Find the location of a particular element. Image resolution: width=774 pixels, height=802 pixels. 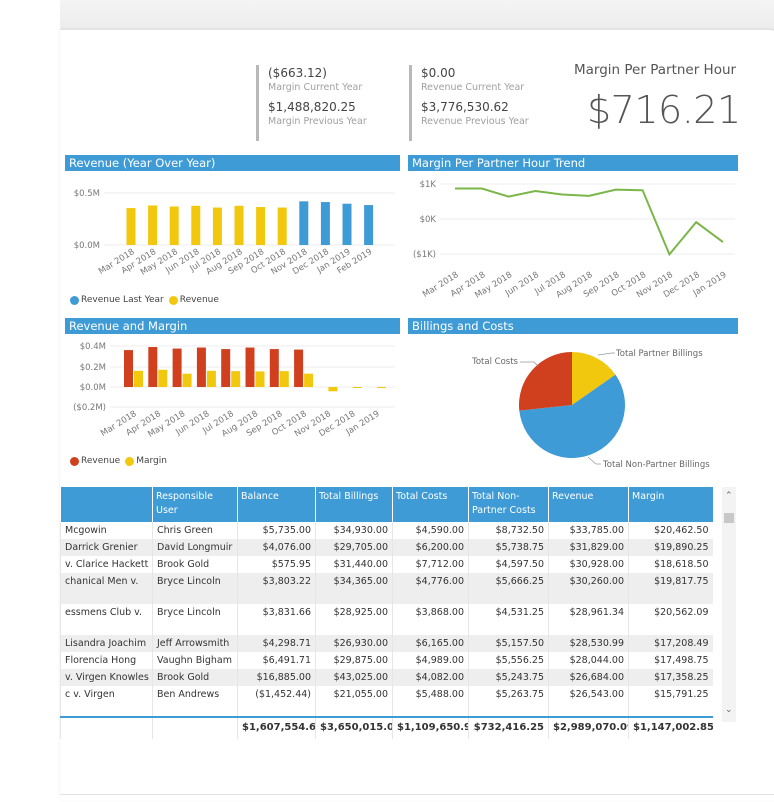

pie-slice-total-costs is located at coordinates (545, 381).